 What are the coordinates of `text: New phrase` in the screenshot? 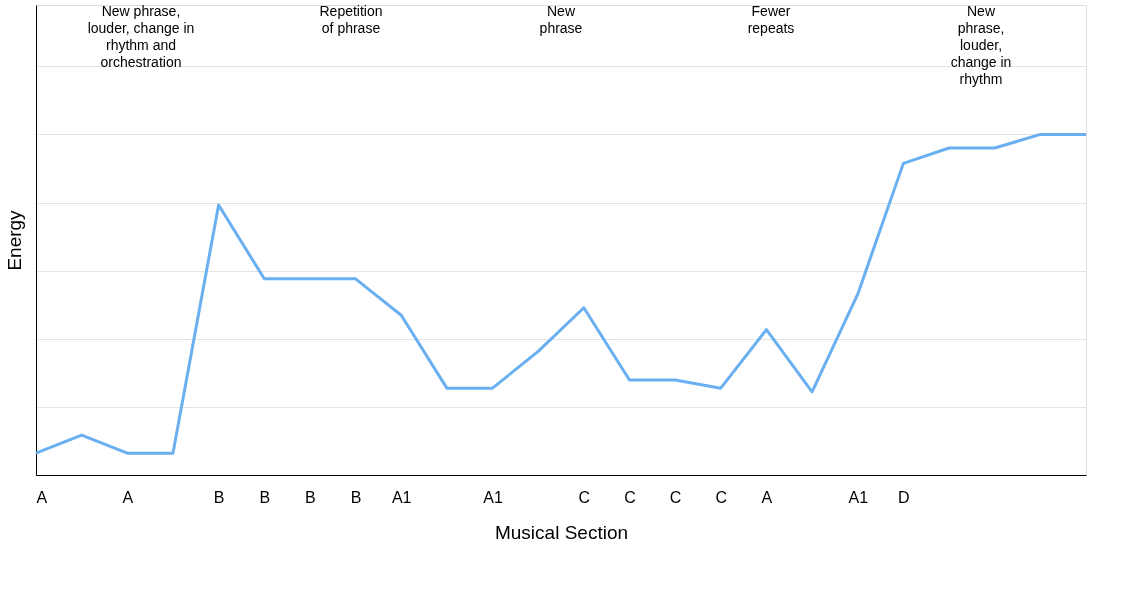 It's located at (561, 19).